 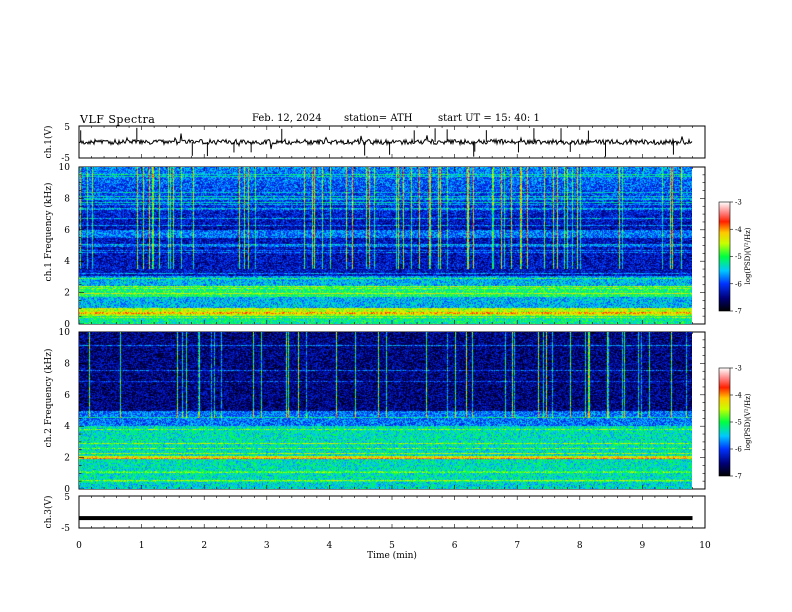 I want to click on ch2-colorbar-label: log(PSD)(V²/Hz), so click(x=748, y=421).